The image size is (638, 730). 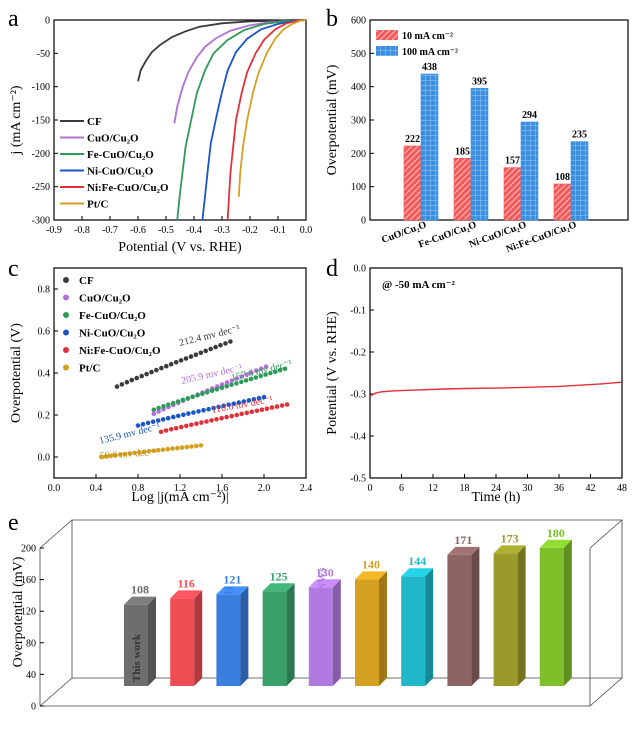 I want to click on panel-c-legend-marker, so click(x=66, y=332).